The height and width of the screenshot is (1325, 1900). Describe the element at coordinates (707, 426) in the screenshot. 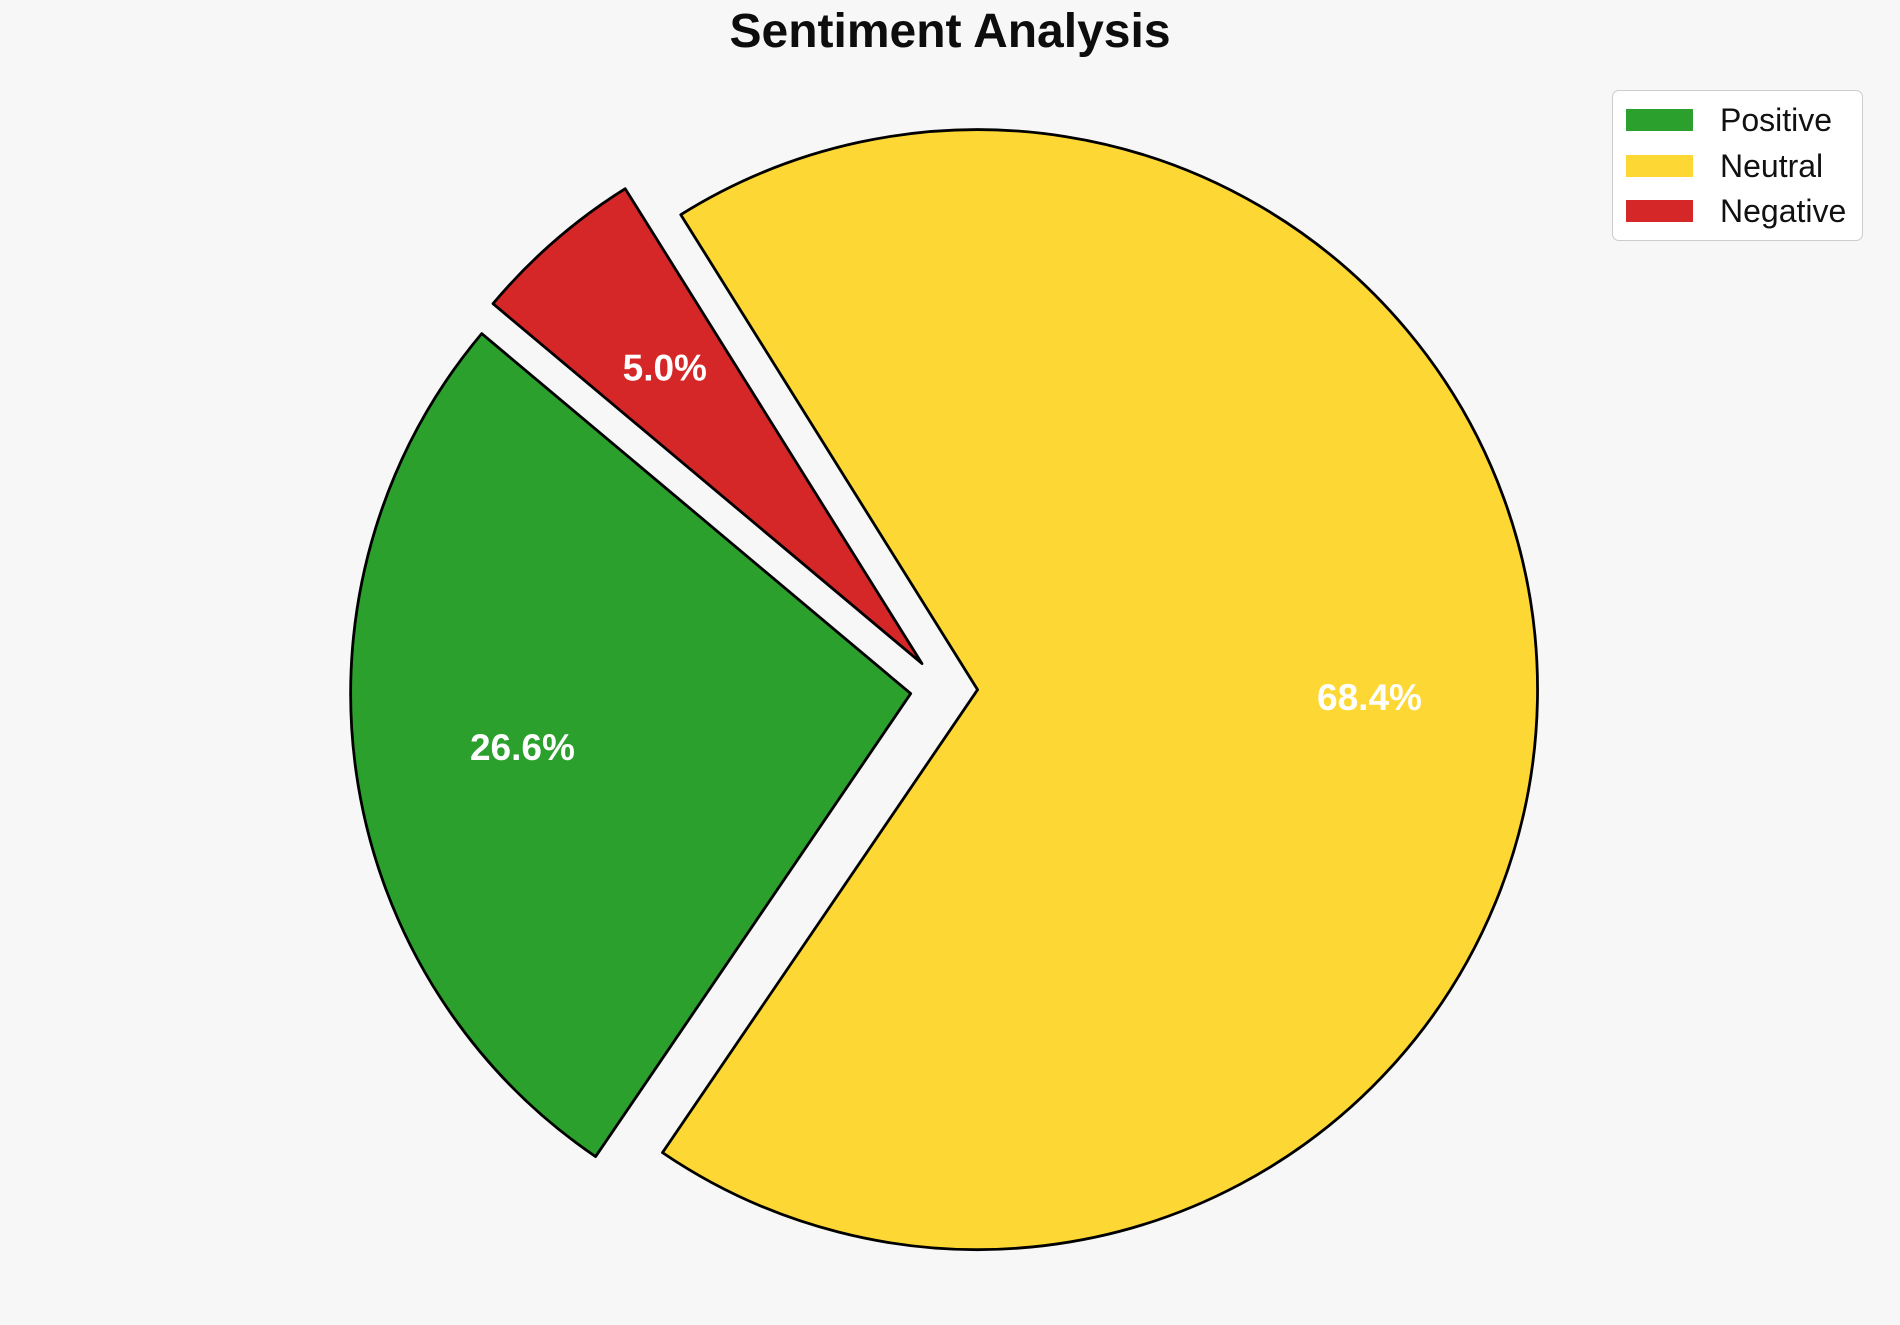

I see `pie-slice-negative` at that location.